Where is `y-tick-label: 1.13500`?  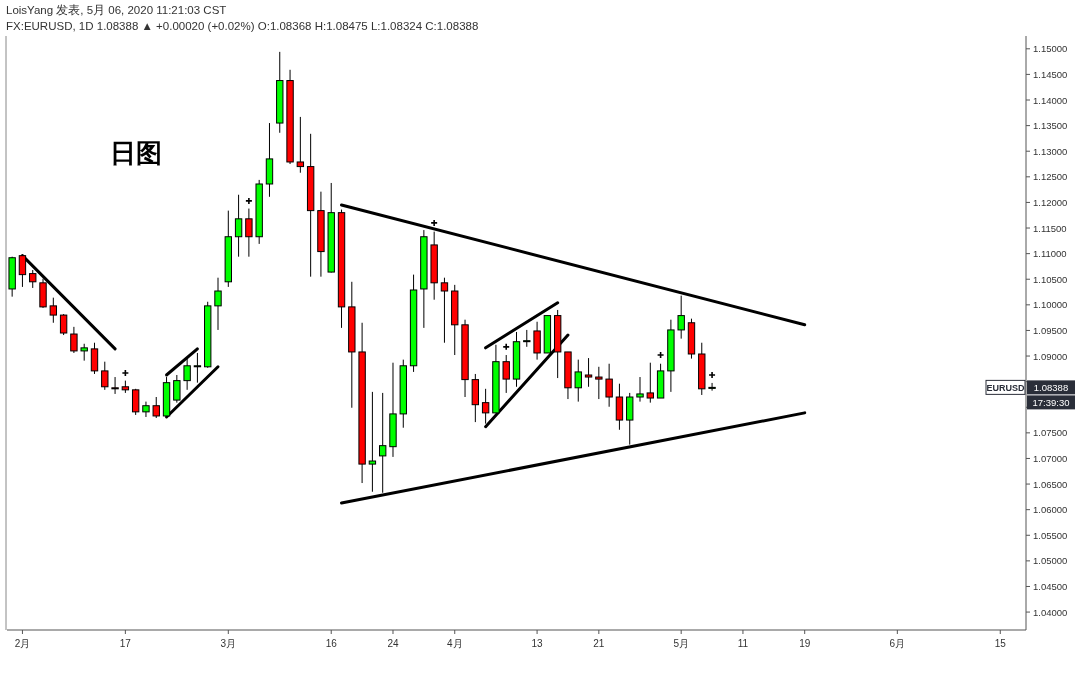 y-tick-label: 1.13500 is located at coordinates (1050, 126).